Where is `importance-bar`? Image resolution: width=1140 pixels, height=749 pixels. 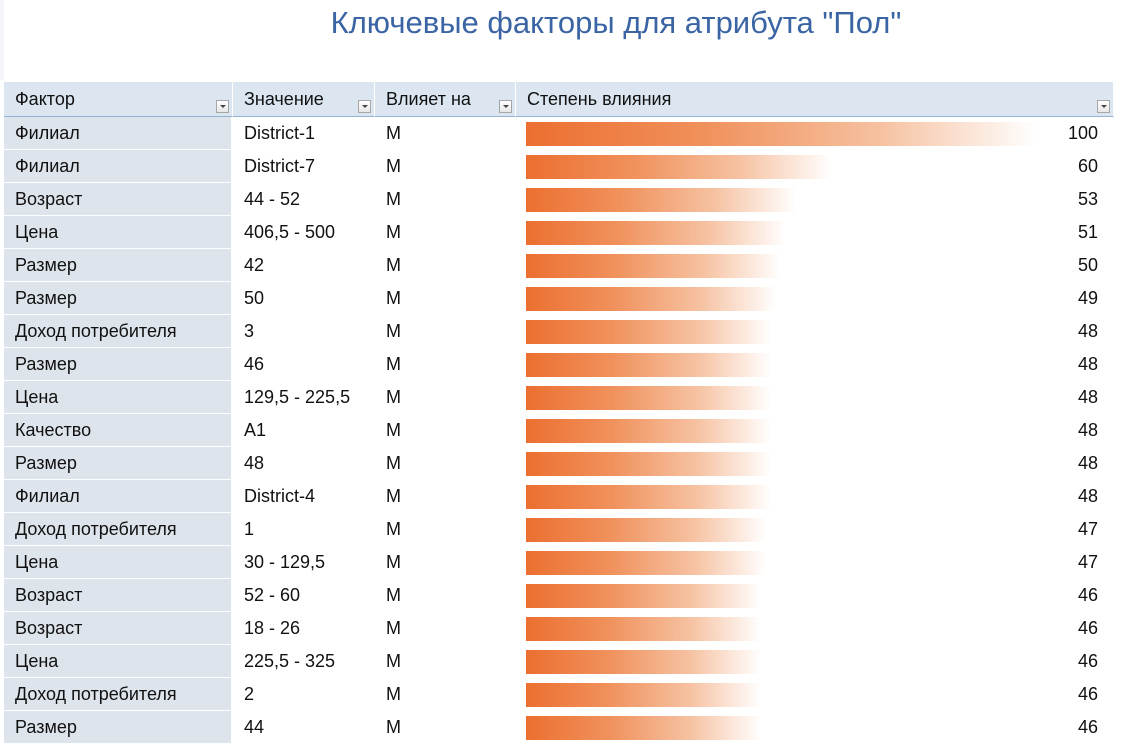
importance-bar is located at coordinates (661, 200).